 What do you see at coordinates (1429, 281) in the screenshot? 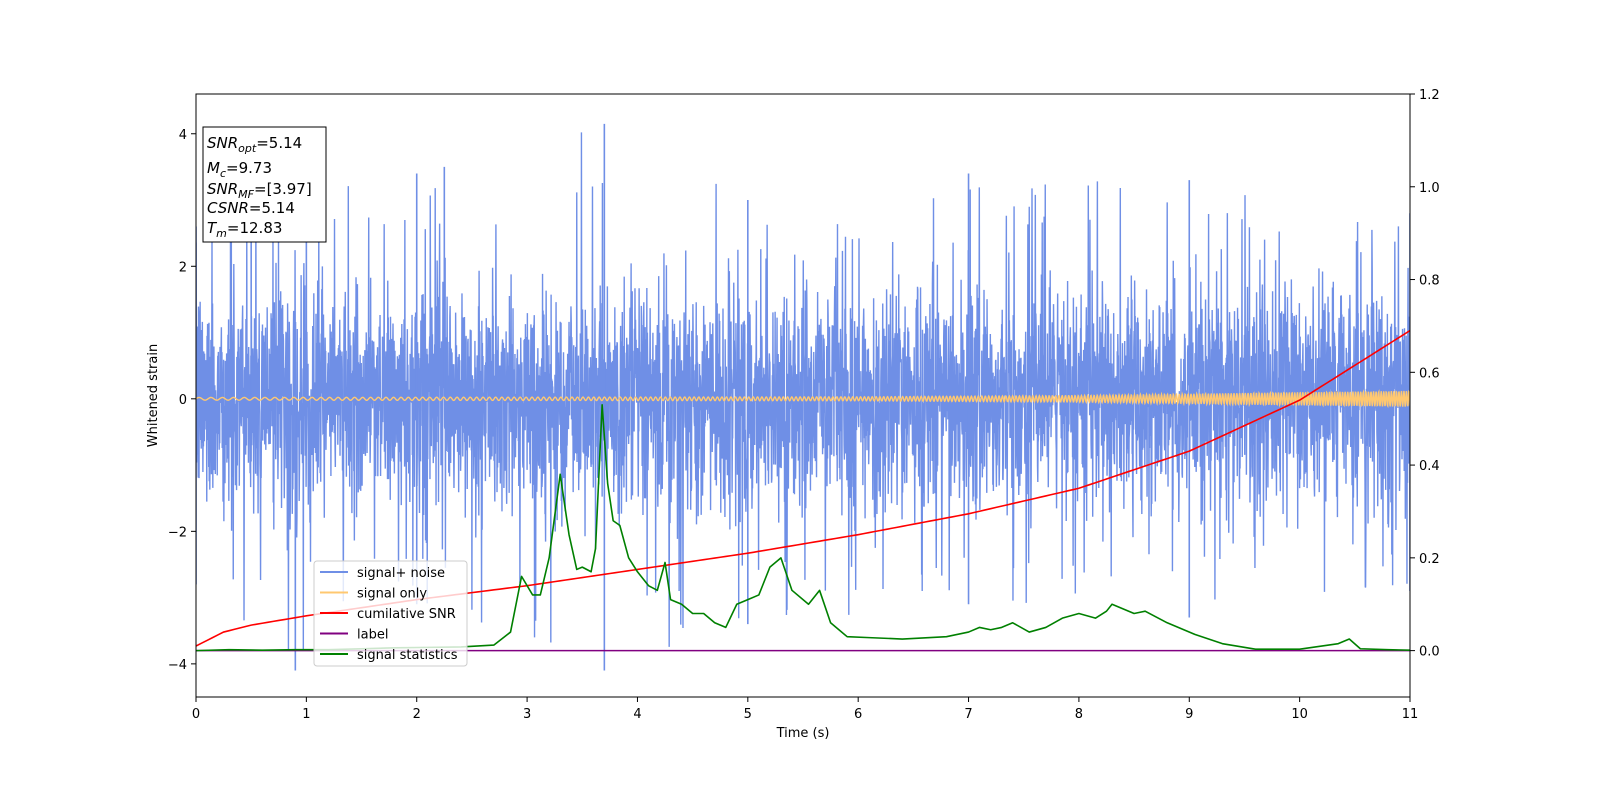
I see `y2-tick-label: 0.8` at bounding box center [1429, 281].